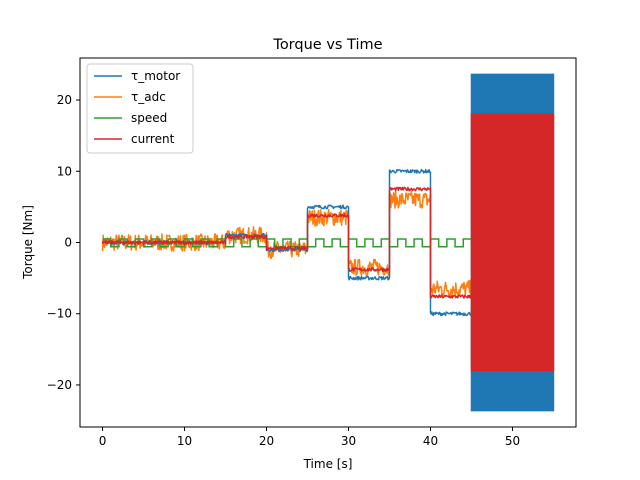 The width and height of the screenshot is (640, 480). Describe the element at coordinates (328, 464) in the screenshot. I see `x-axis-label: Time [s]` at that location.